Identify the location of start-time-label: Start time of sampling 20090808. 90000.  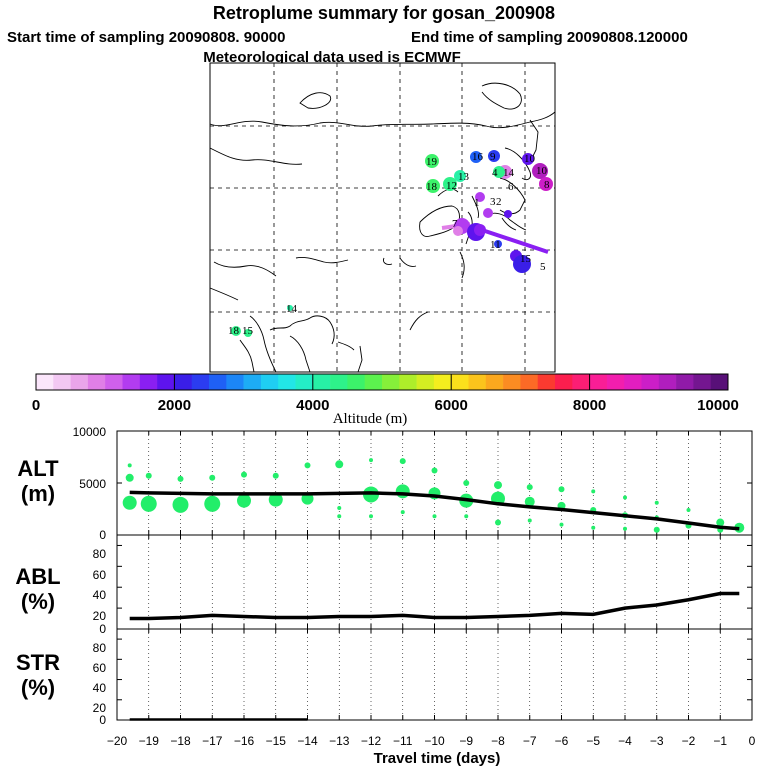
(146, 37).